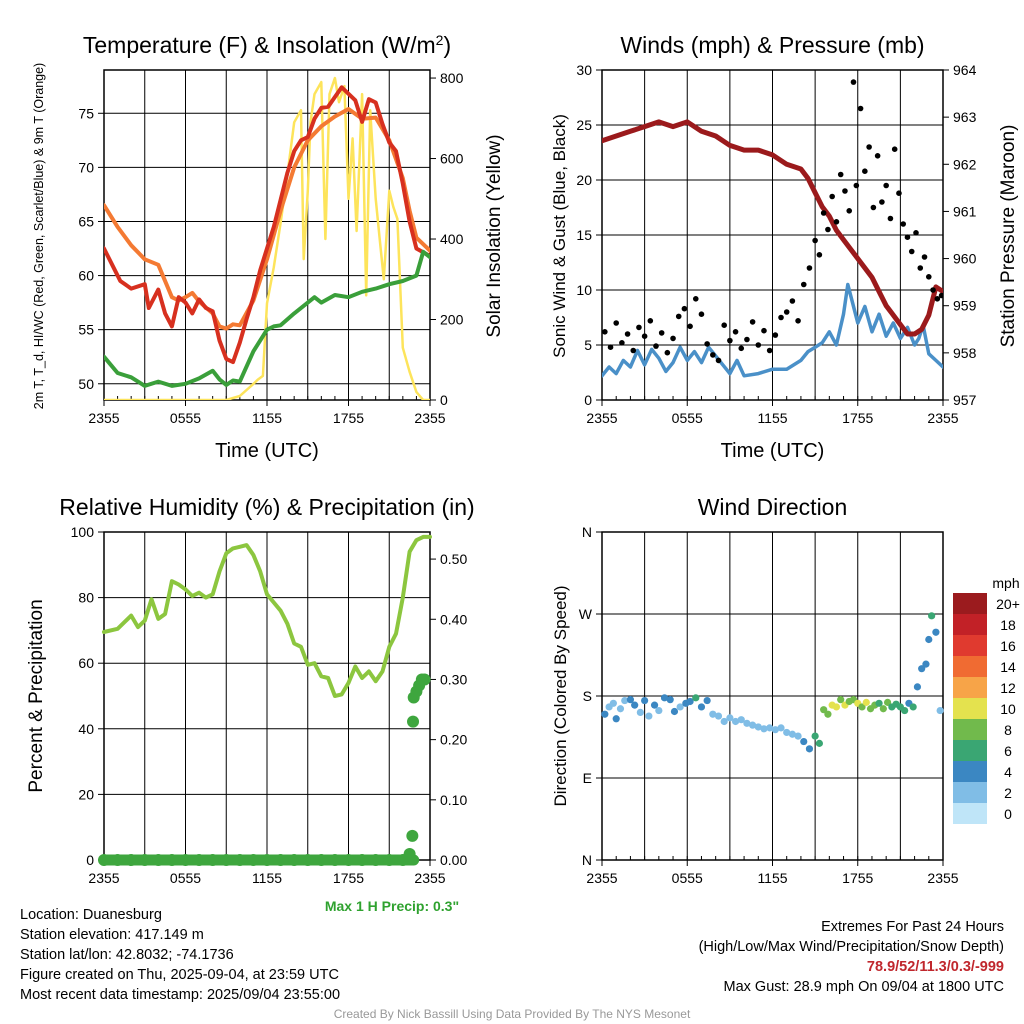 This screenshot has height=1024, width=1024. Describe the element at coordinates (86, 167) in the screenshot. I see `y-tick-label: 70` at that location.